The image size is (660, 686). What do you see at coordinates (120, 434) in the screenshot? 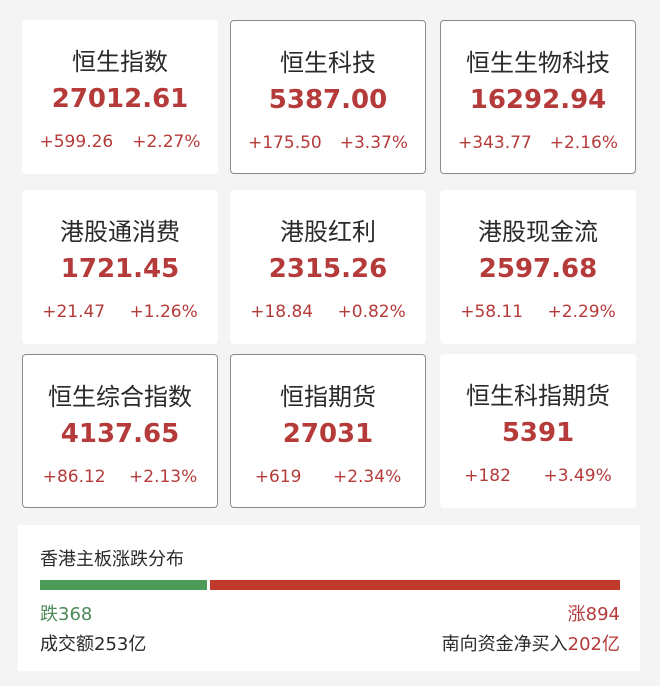
I see `index-value: 4137.65` at bounding box center [120, 434].